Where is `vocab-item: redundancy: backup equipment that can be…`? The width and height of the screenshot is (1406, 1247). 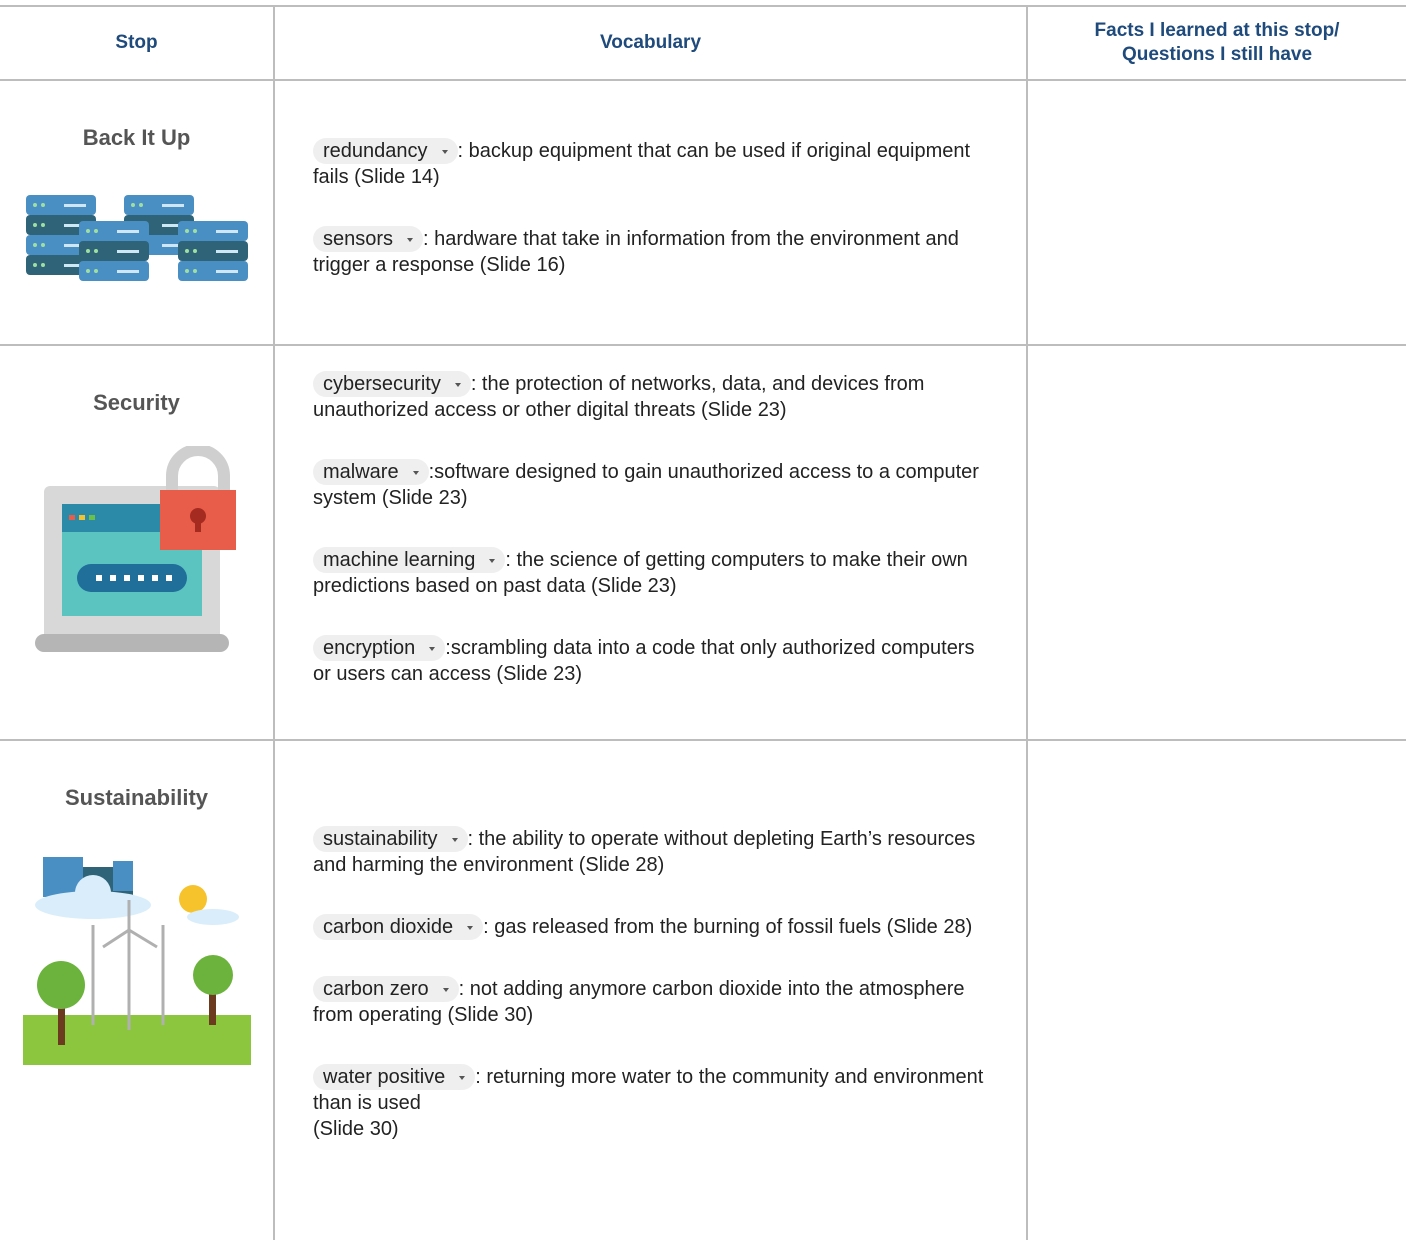
vocab-item: redundancy: backup equipment that can be… is located at coordinates (654, 164).